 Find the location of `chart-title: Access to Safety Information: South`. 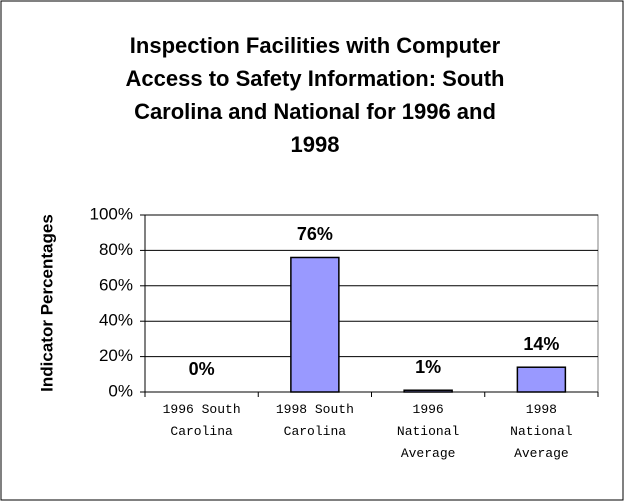

chart-title: Access to Safety Information: South is located at coordinates (315, 78).